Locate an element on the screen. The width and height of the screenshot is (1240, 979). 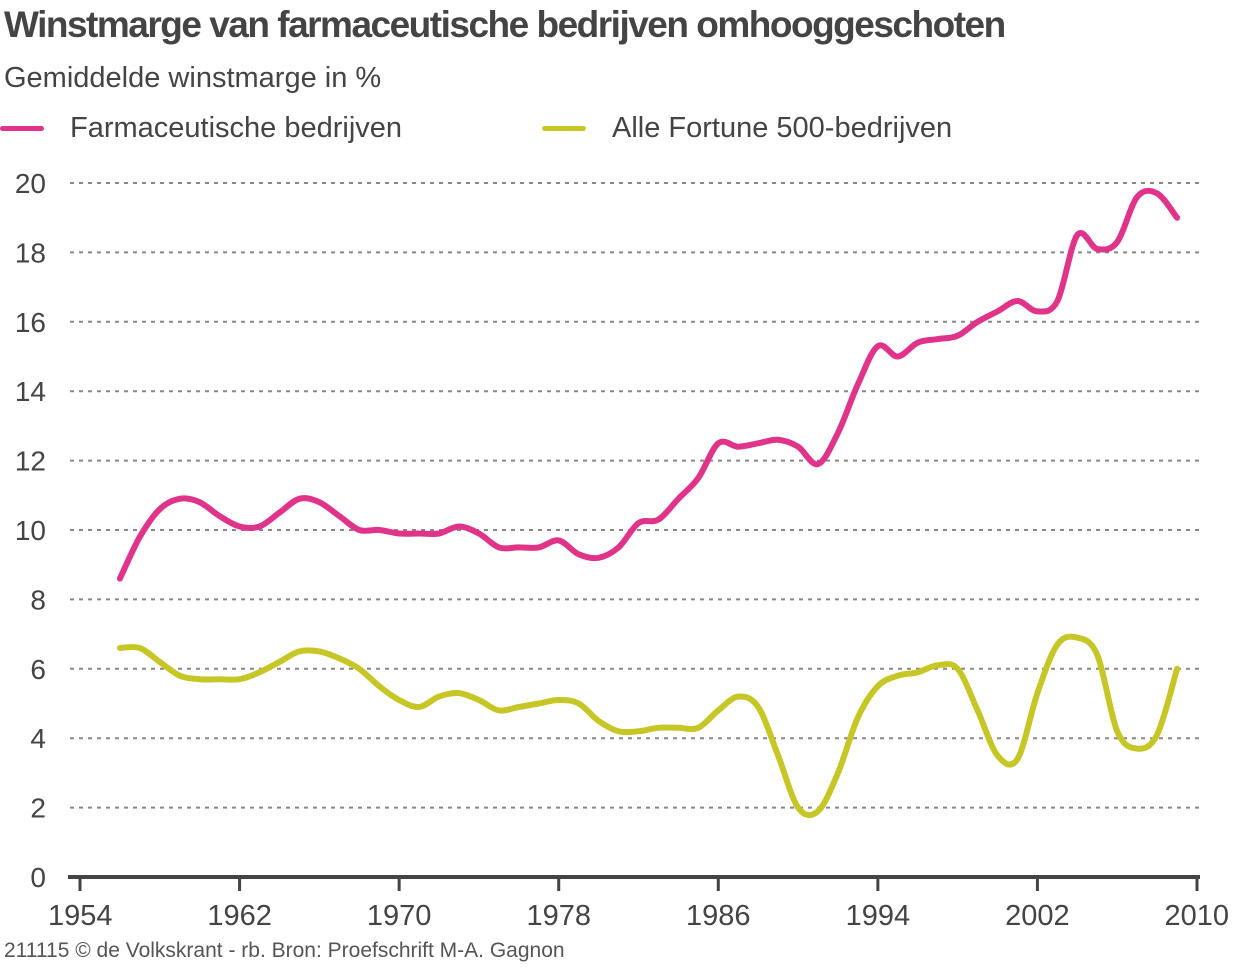
y-tick-label-0: 0 is located at coordinates (38, 877).